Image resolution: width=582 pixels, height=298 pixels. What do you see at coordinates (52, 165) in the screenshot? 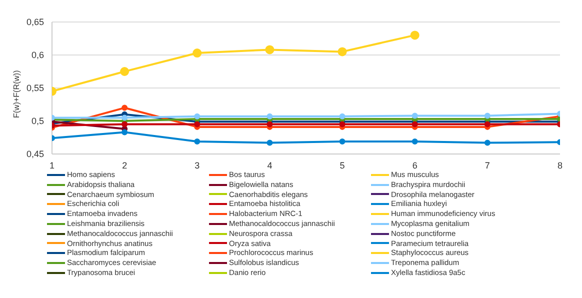
I see `x-tick-label: 1` at bounding box center [52, 165].